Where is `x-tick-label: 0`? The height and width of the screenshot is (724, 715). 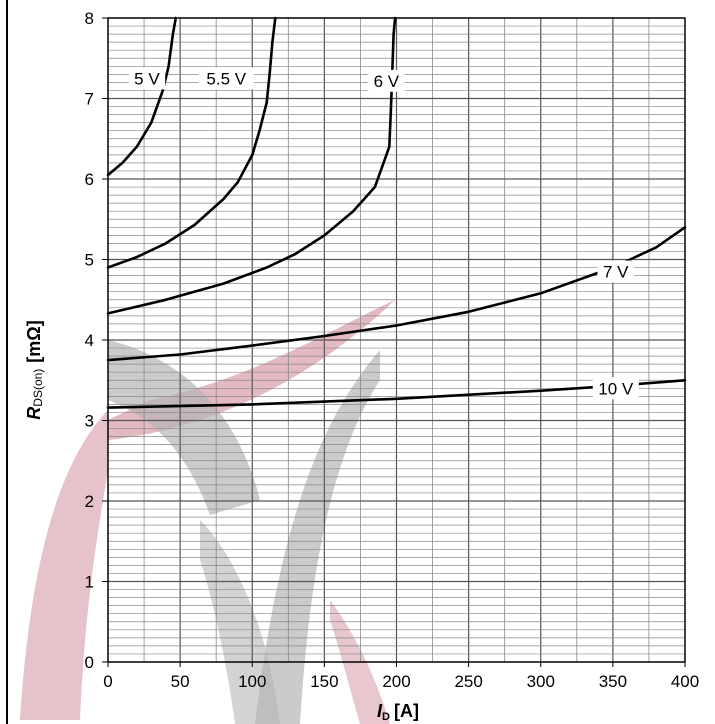
x-tick-label: 0 is located at coordinates (107, 681).